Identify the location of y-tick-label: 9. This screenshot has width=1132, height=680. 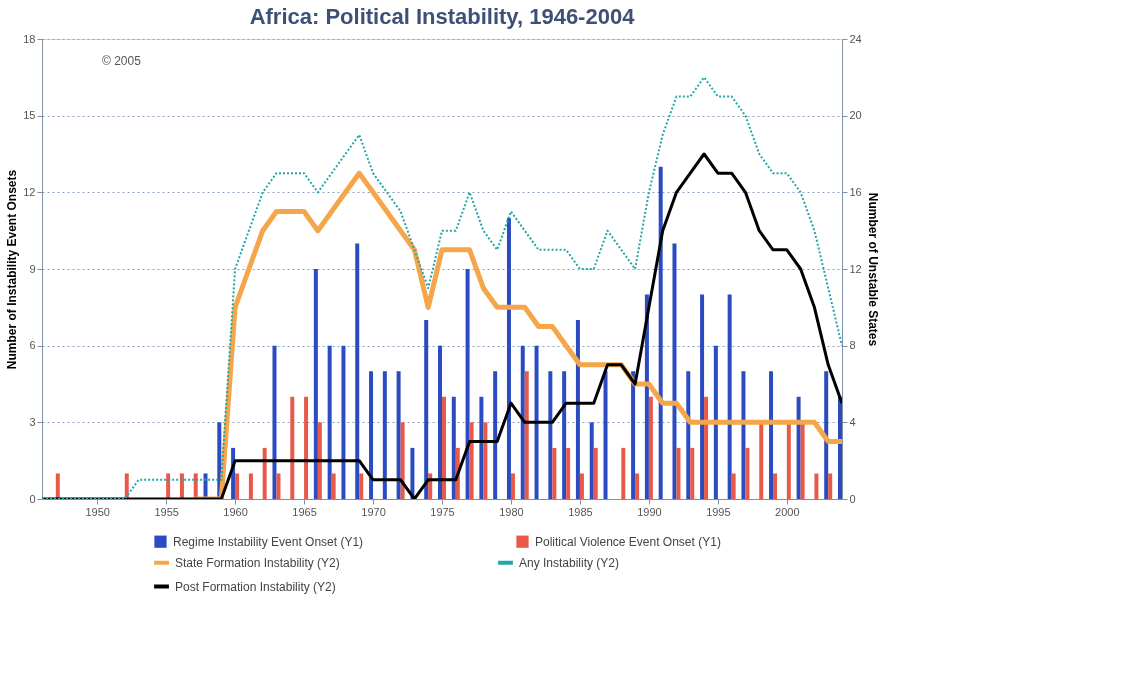
(32, 268).